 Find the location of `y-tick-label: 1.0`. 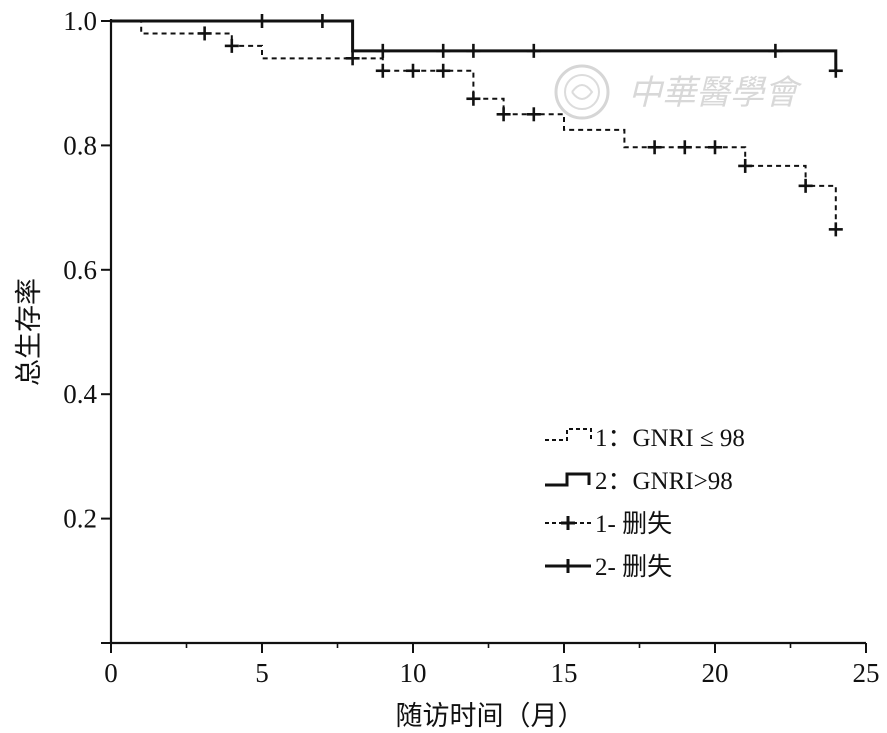

y-tick-label: 1.0 is located at coordinates (80, 21).